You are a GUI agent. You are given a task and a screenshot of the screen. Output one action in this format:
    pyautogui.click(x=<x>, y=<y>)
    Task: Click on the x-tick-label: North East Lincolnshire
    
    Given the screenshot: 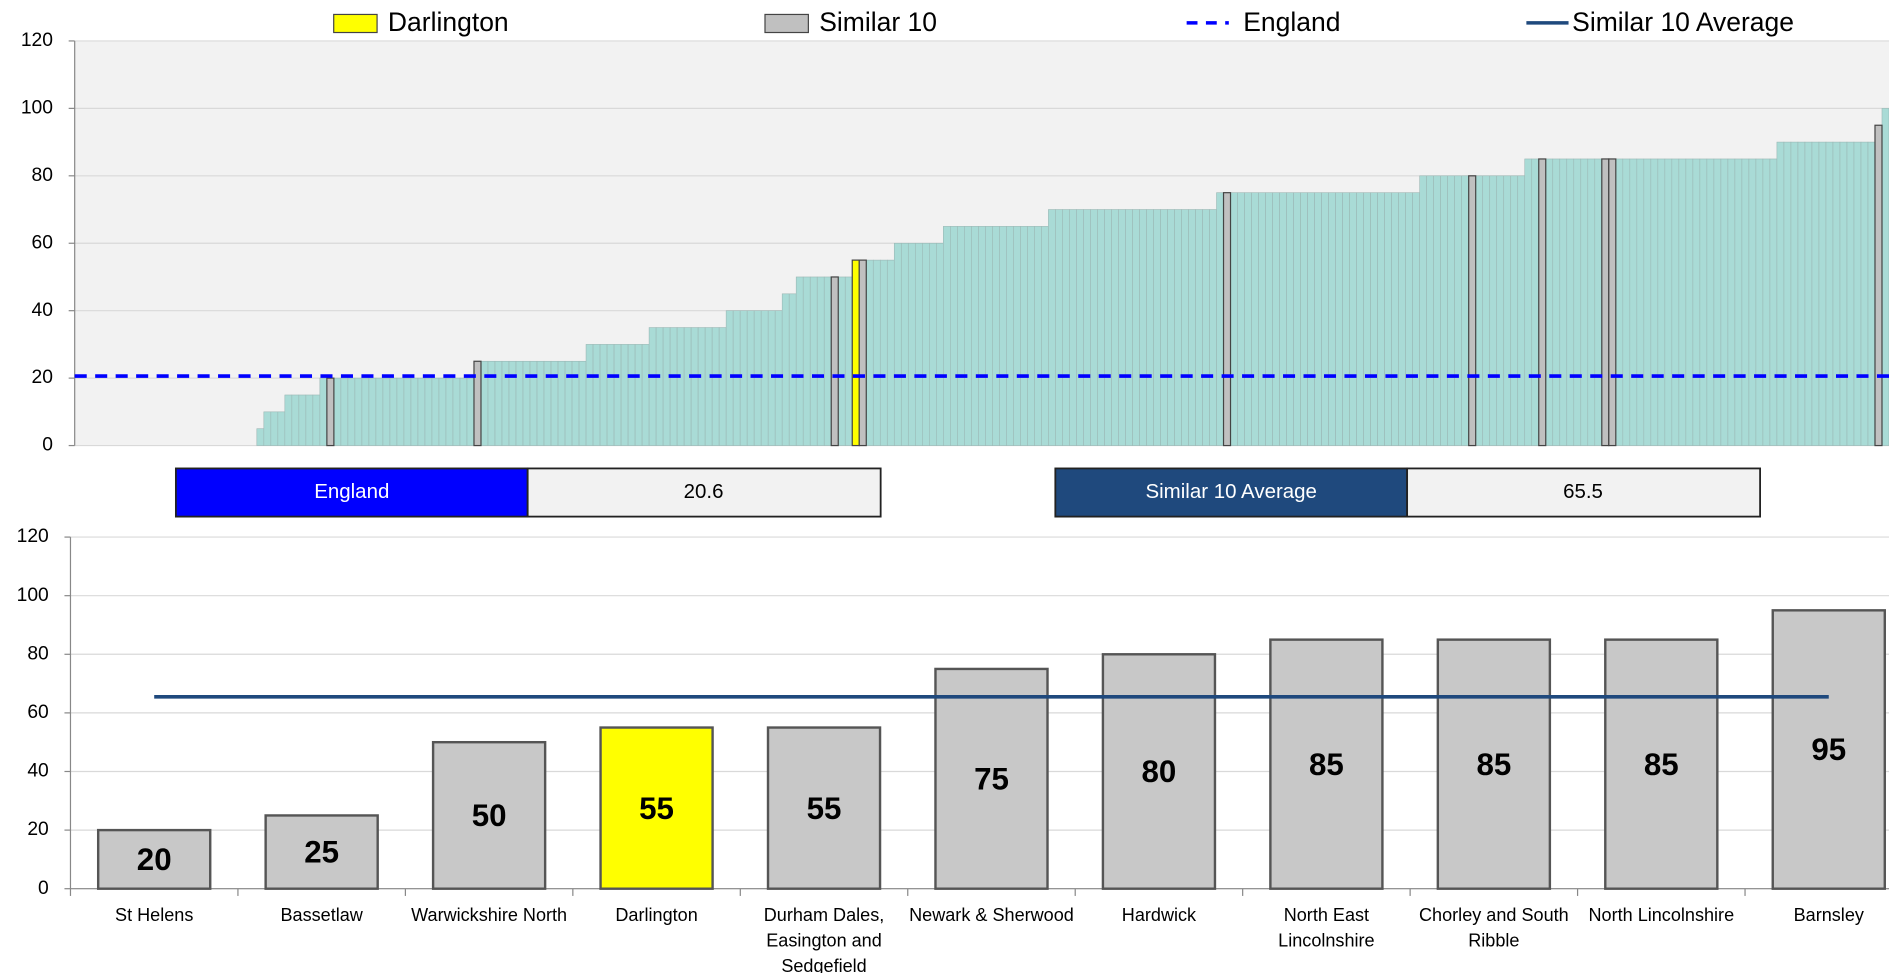 What is the action you would take?
    pyautogui.click(x=1326, y=928)
    